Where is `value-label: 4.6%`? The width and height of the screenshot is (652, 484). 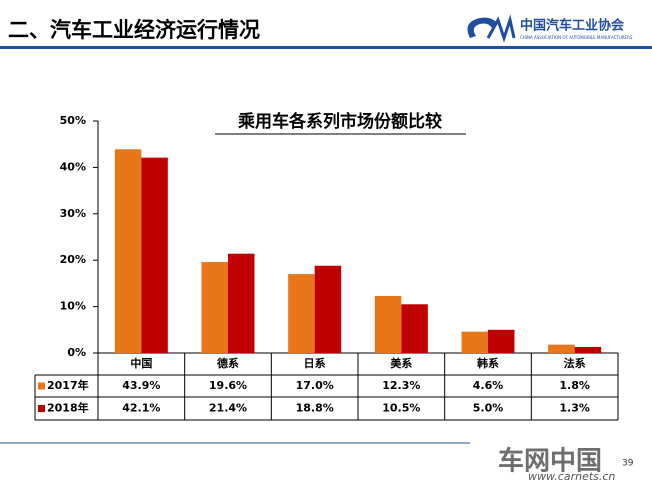 value-label: 4.6% is located at coordinates (488, 385).